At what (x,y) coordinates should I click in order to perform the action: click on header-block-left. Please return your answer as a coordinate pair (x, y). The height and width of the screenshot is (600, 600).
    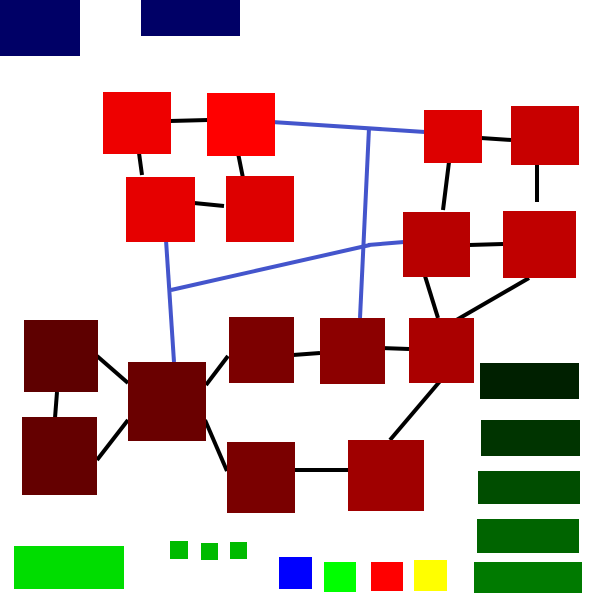
    Looking at the image, I should click on (40, 28).